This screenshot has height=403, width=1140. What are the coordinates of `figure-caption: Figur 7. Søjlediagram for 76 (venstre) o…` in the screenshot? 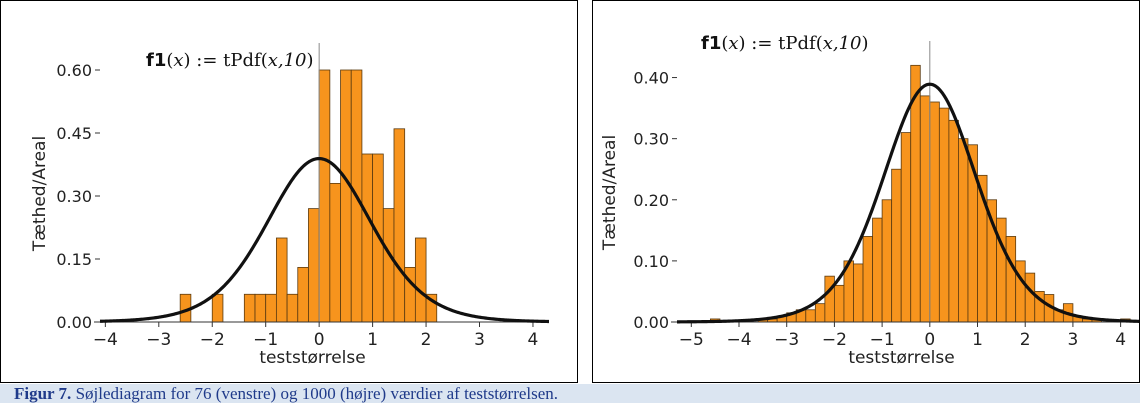 It's located at (570, 393).